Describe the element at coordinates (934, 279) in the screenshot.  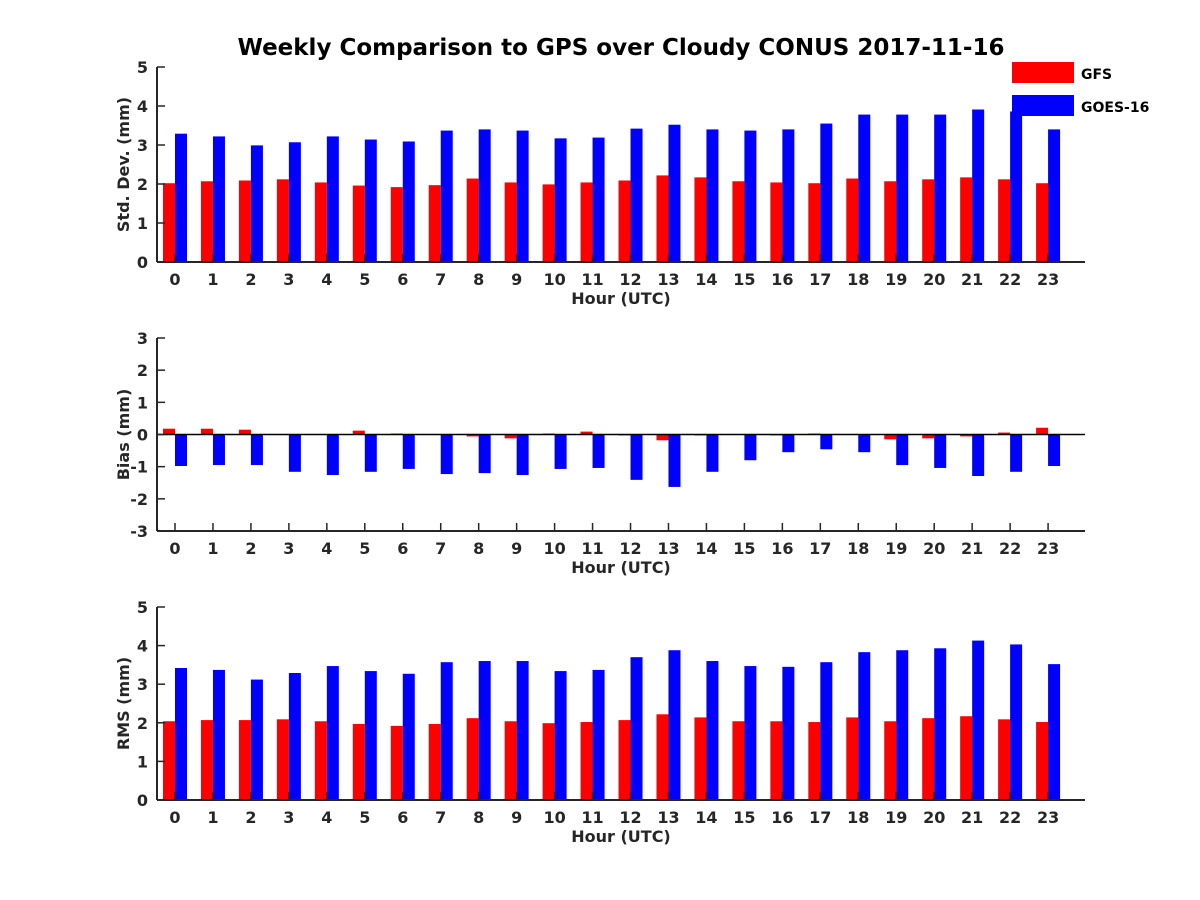
I see `x-tick-label: 20` at that location.